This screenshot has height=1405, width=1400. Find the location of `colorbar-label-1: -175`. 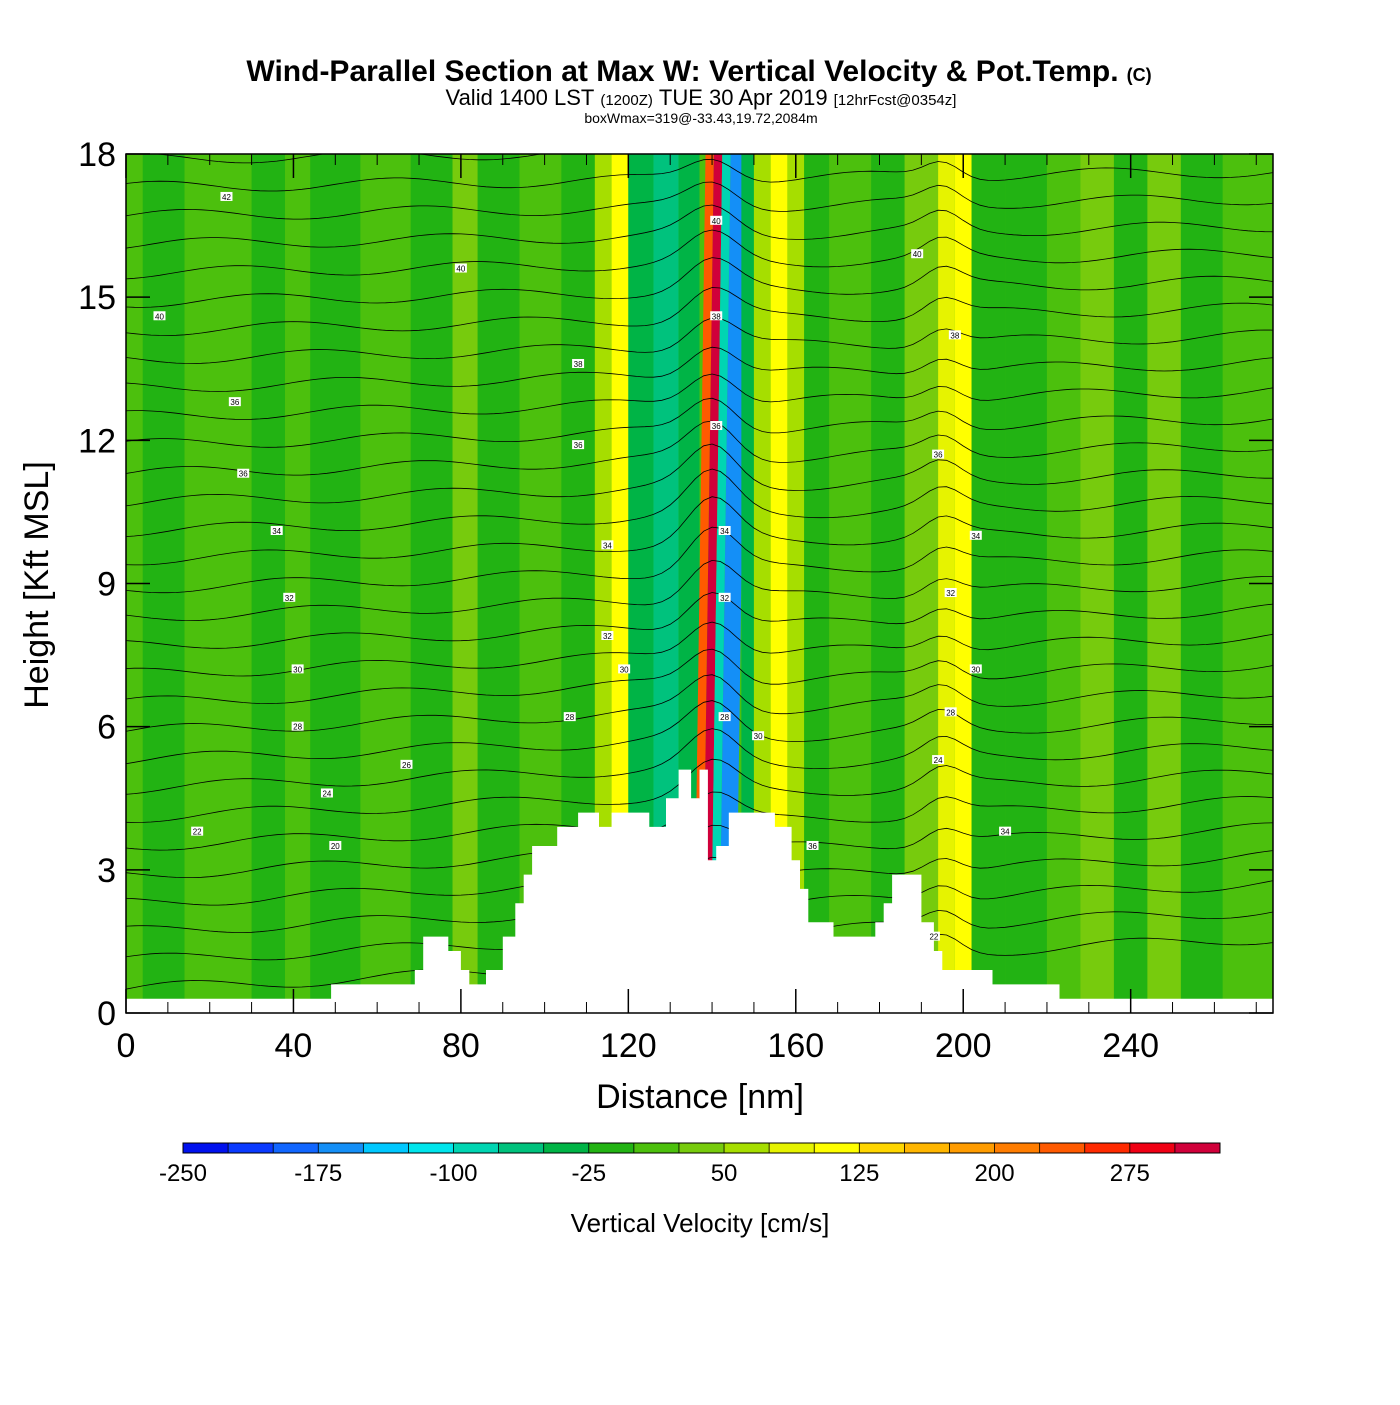

colorbar-label-1: -175 is located at coordinates (318, 1173).